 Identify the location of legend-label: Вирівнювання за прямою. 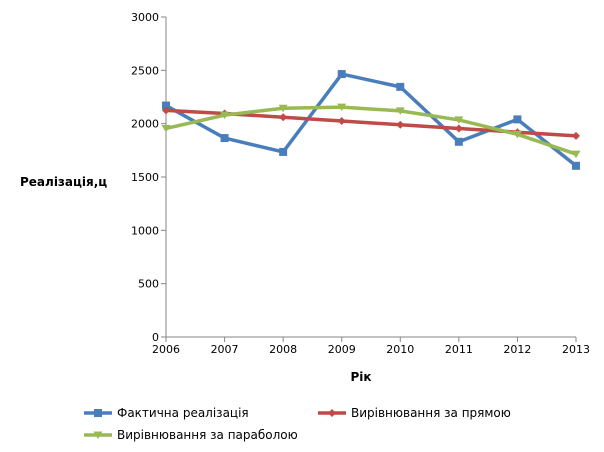
(431, 413).